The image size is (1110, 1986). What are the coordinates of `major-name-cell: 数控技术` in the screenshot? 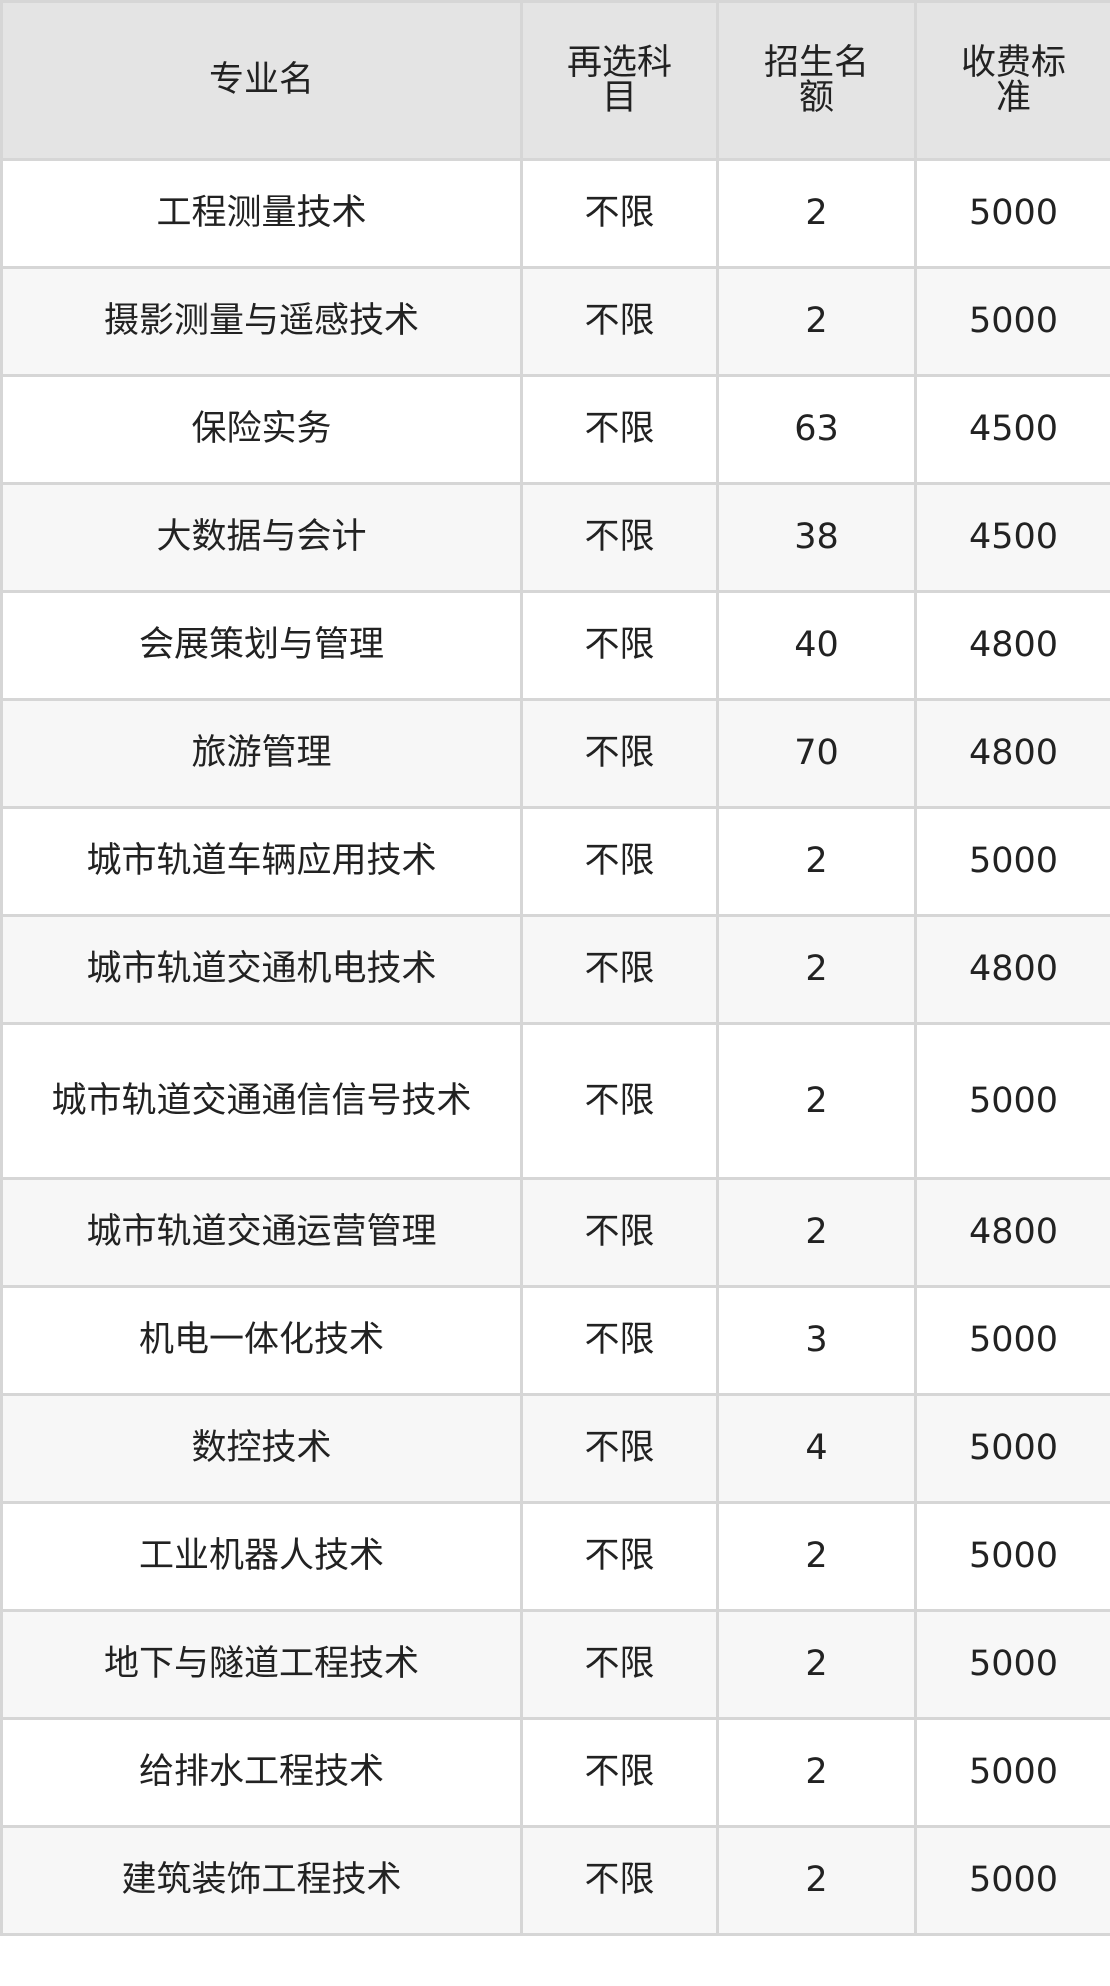 It's located at (261, 1448).